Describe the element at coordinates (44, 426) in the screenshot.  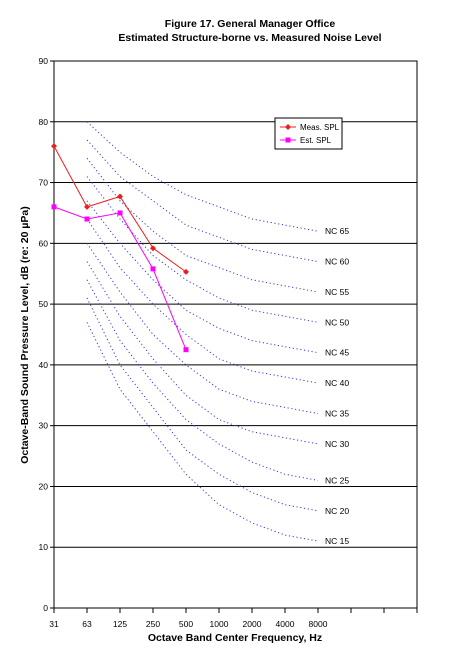
I see `y-tick-label: 30` at that location.